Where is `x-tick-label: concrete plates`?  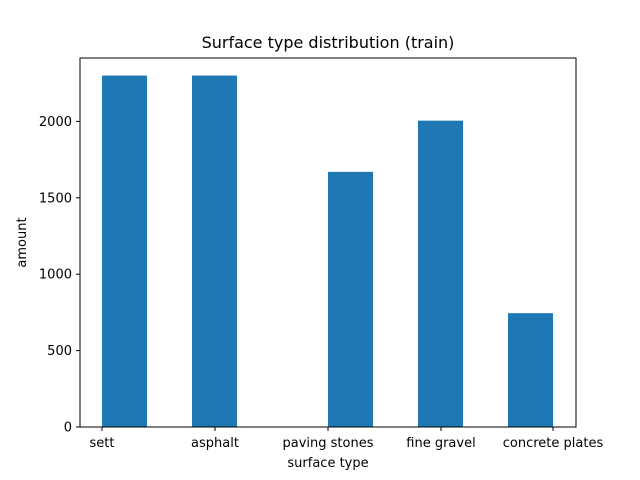
x-tick-label: concrete plates is located at coordinates (553, 443).